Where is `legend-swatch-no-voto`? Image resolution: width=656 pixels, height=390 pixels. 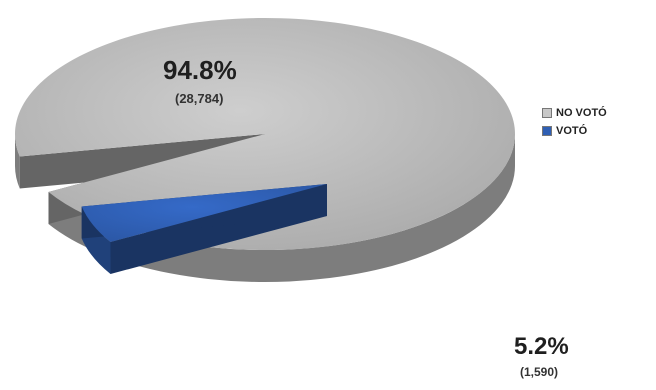
legend-swatch-no-voto is located at coordinates (547, 113).